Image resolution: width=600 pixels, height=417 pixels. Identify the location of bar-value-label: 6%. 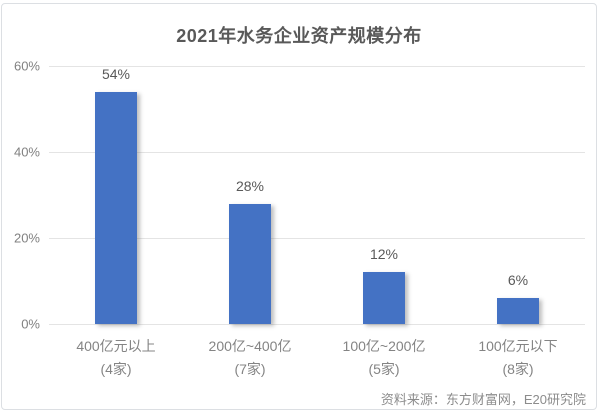
(518, 280).